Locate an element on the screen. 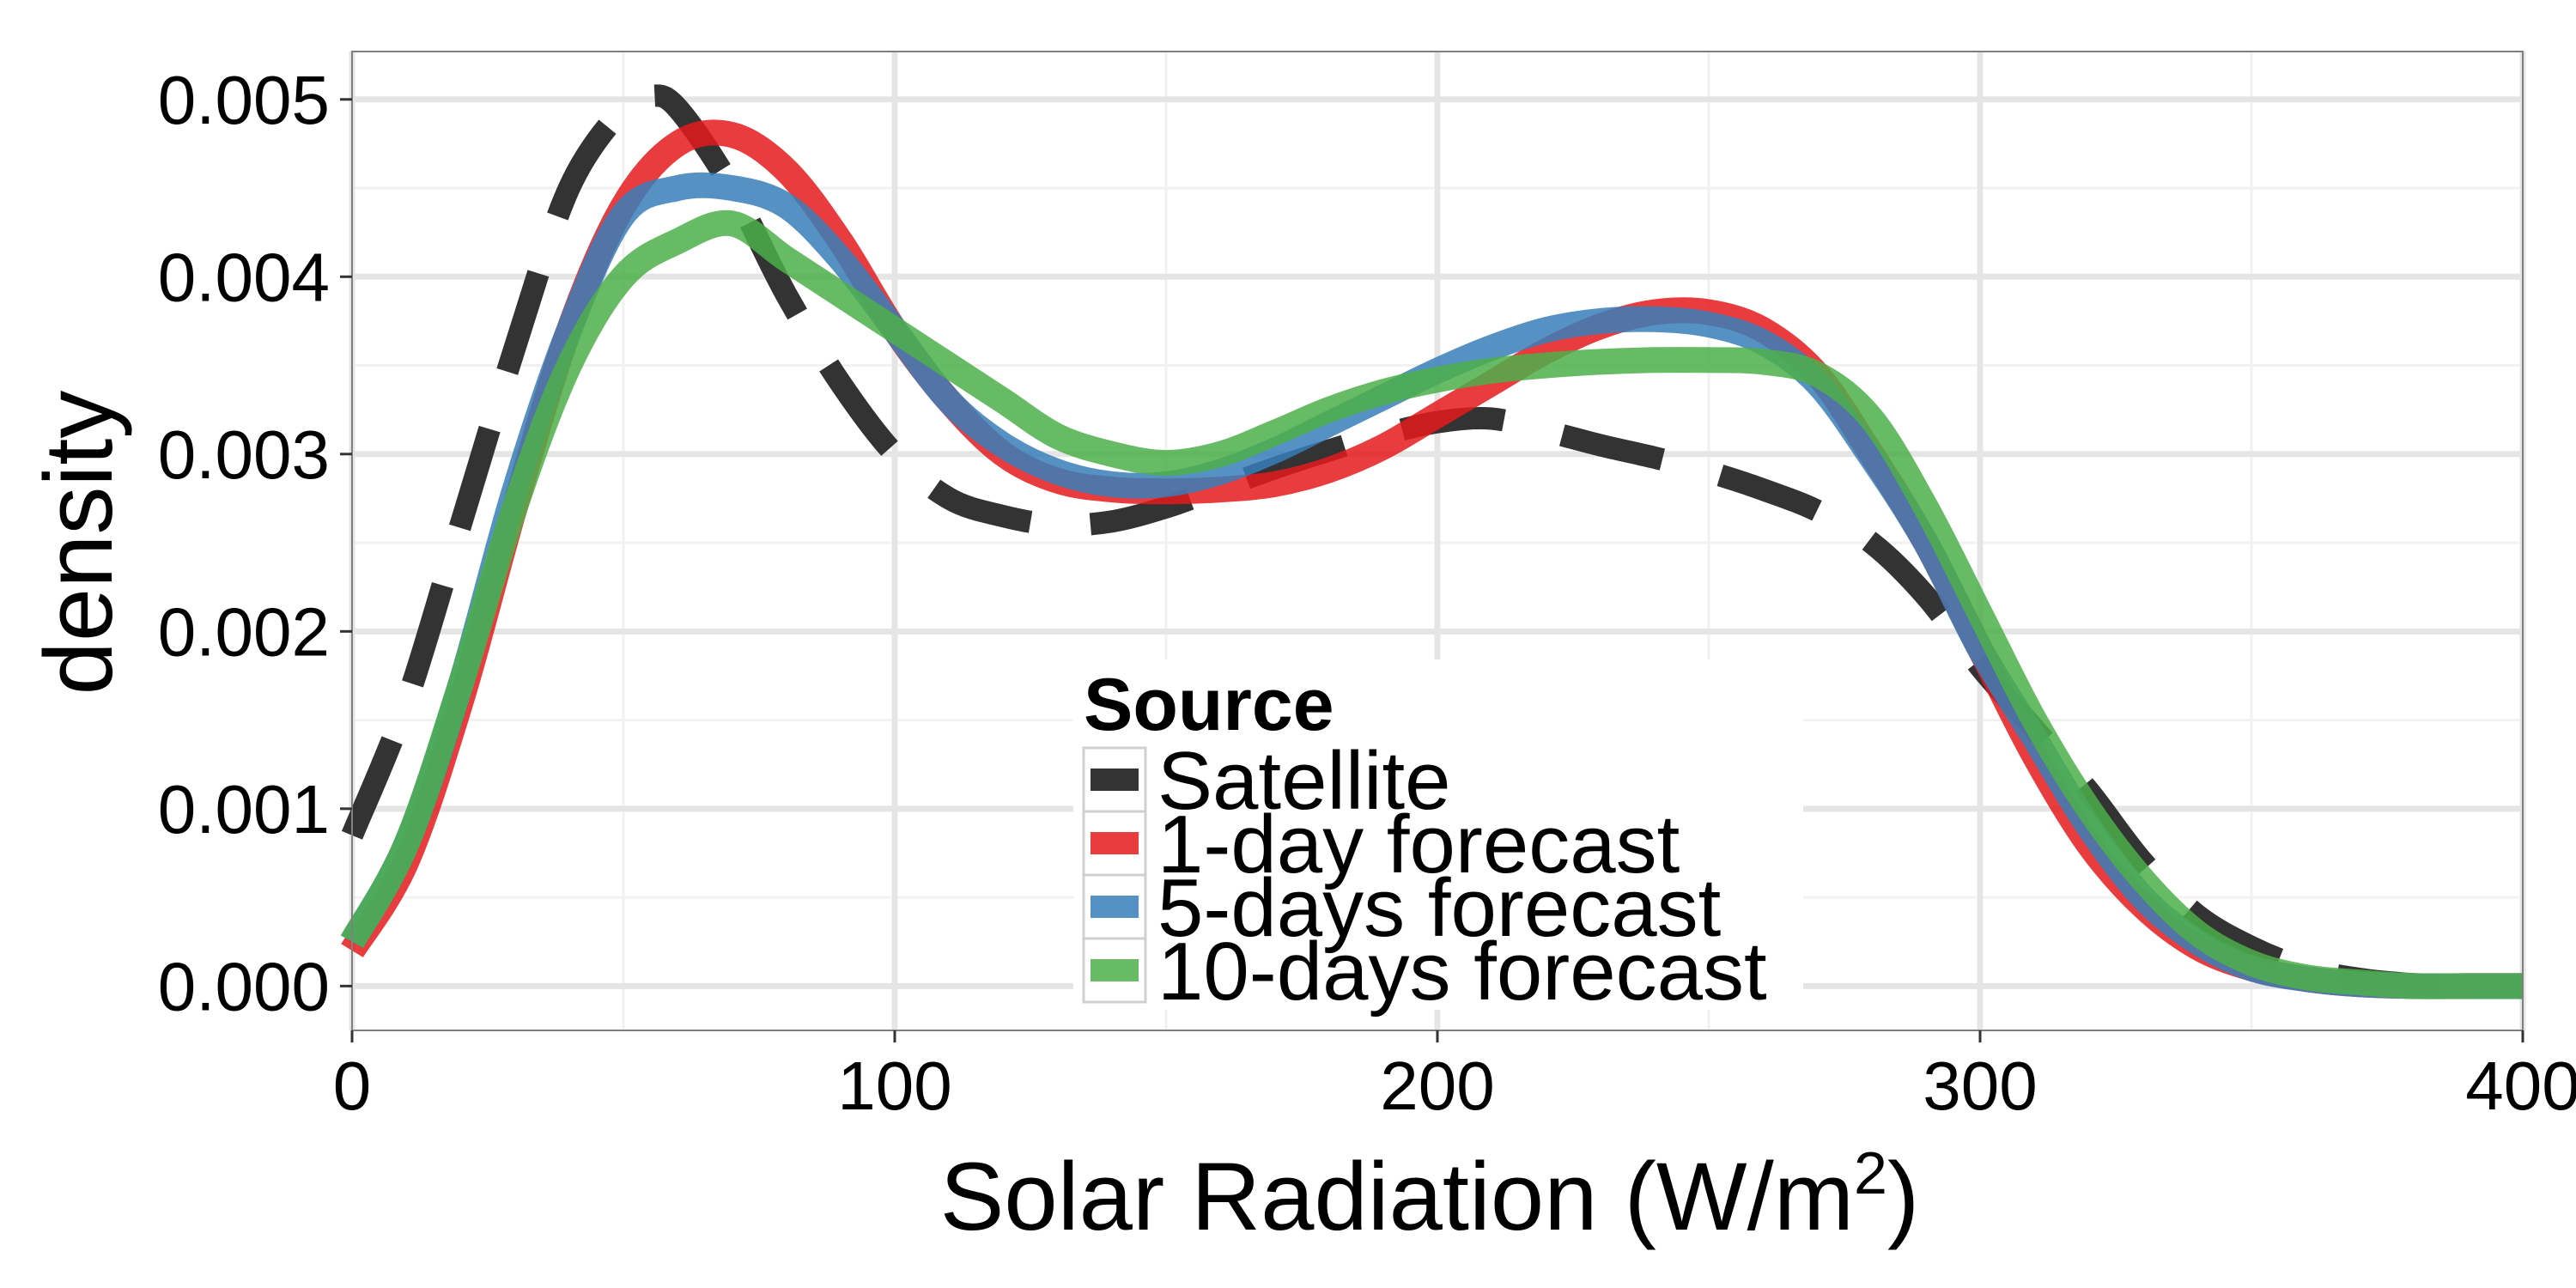 Image resolution: width=2576 pixels, height=1288 pixels. x-tick-label: 0 is located at coordinates (353, 1086).